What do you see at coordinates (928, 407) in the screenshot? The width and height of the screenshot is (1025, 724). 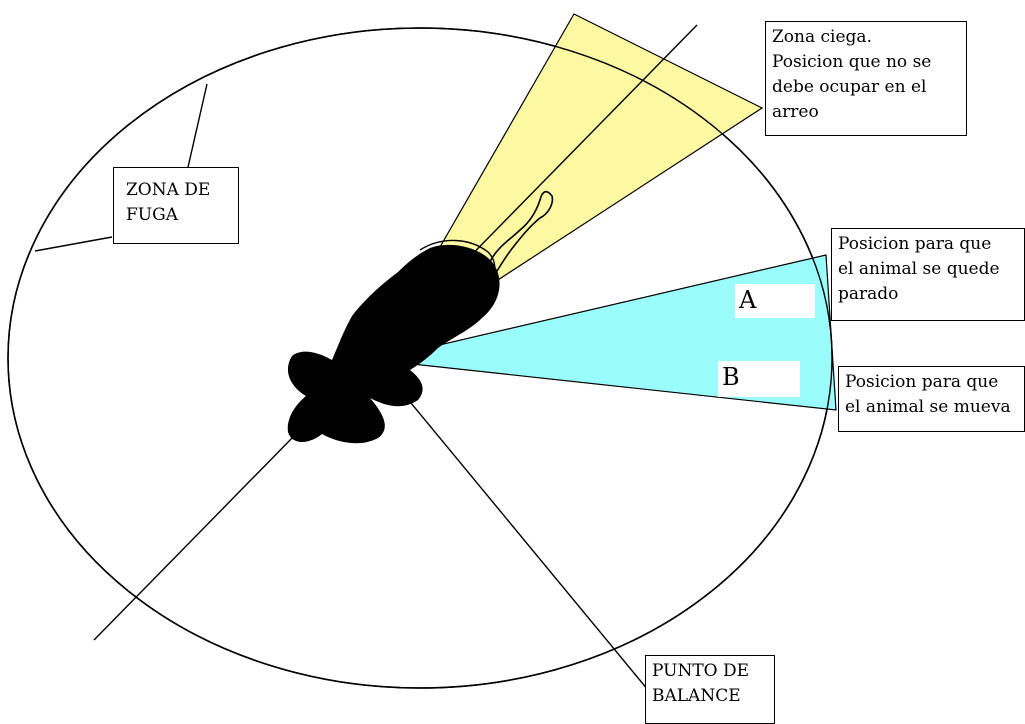 I see `move-position-label-line-2: el animal se mueva` at bounding box center [928, 407].